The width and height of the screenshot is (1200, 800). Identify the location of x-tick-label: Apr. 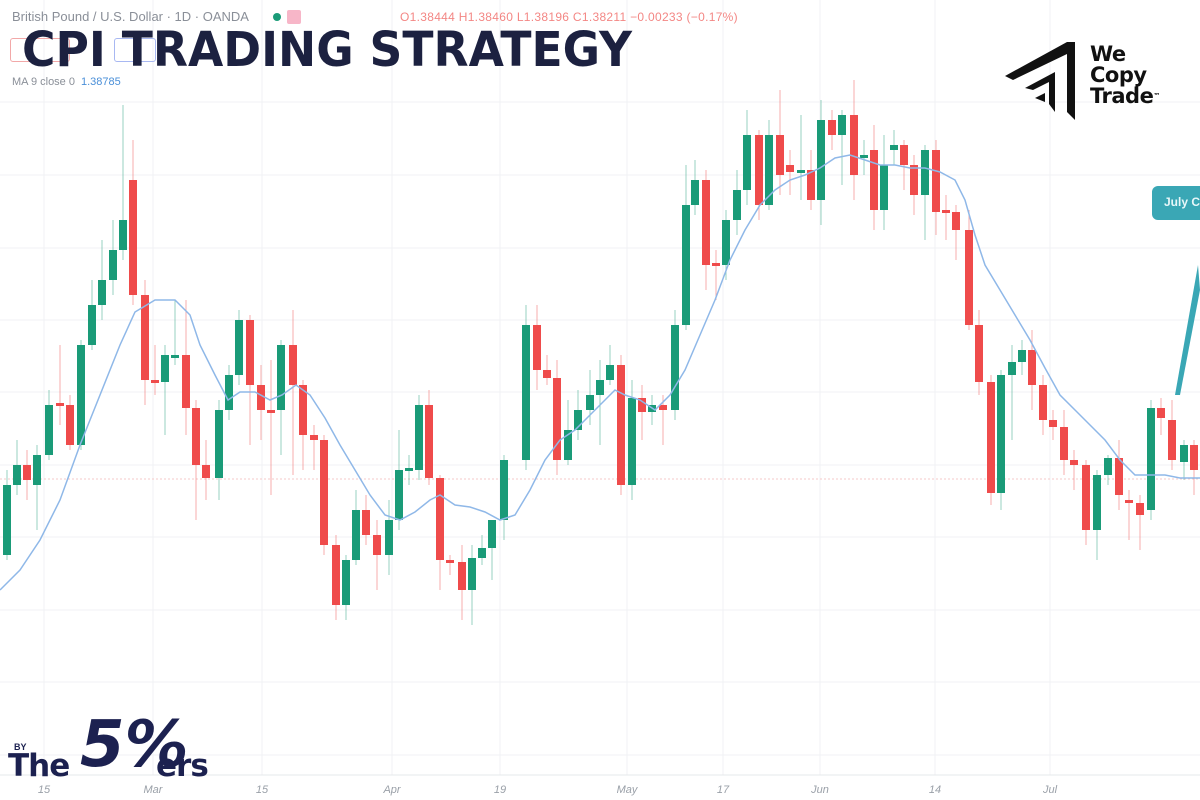
(392, 790).